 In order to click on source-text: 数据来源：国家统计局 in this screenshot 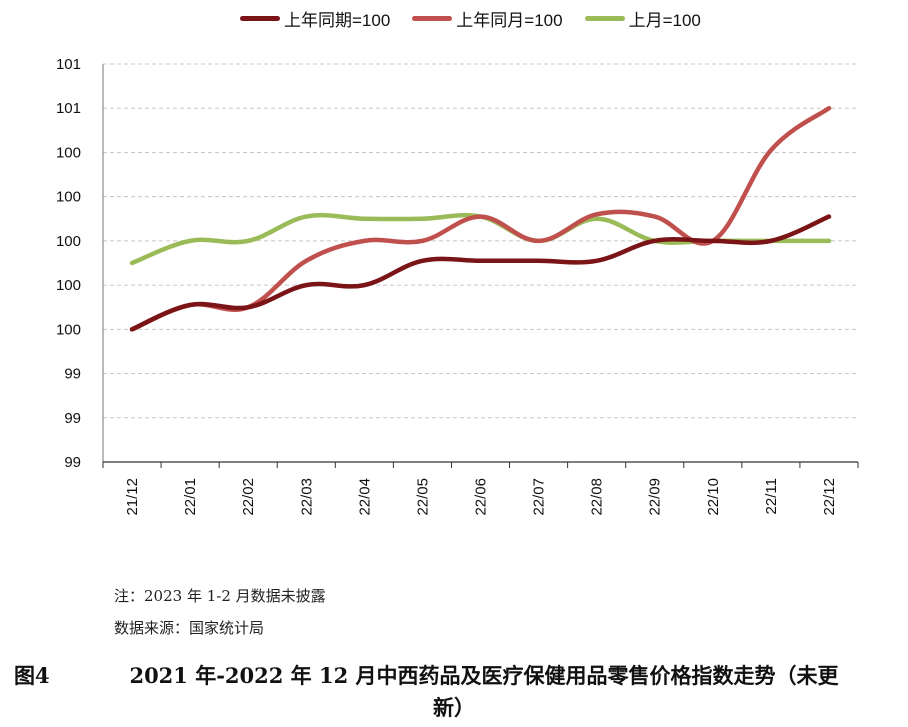, I will do `click(189, 628)`.